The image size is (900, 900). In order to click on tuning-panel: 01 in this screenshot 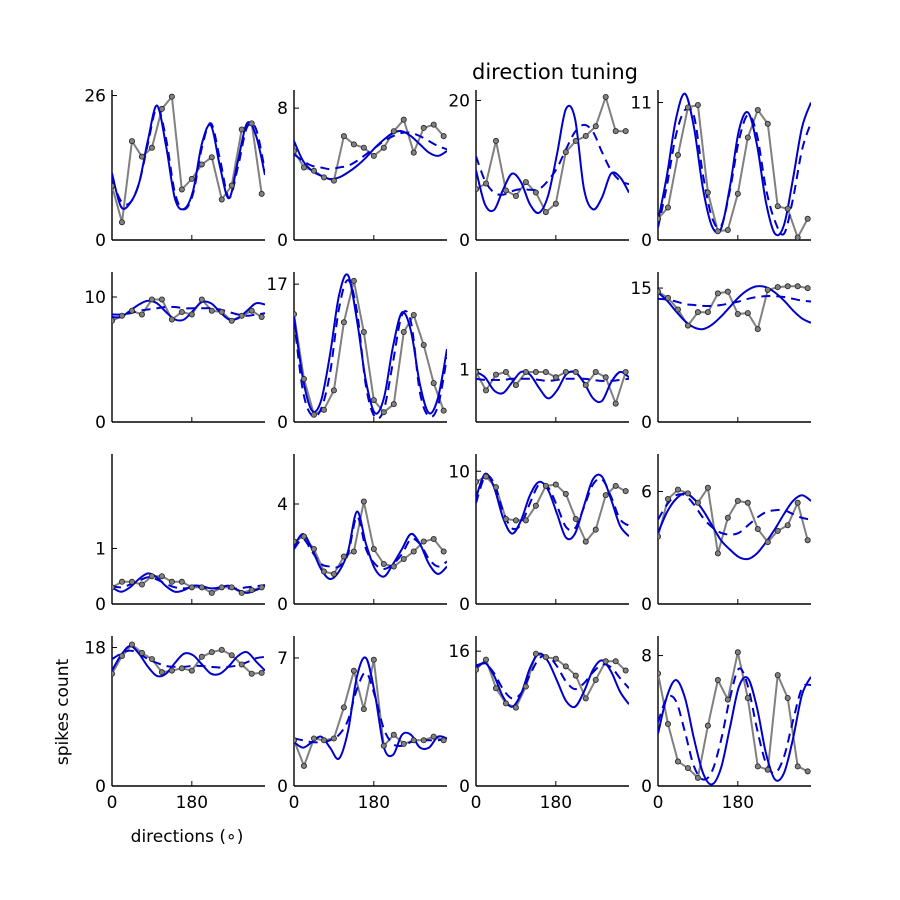, I will do `click(180, 534)`.